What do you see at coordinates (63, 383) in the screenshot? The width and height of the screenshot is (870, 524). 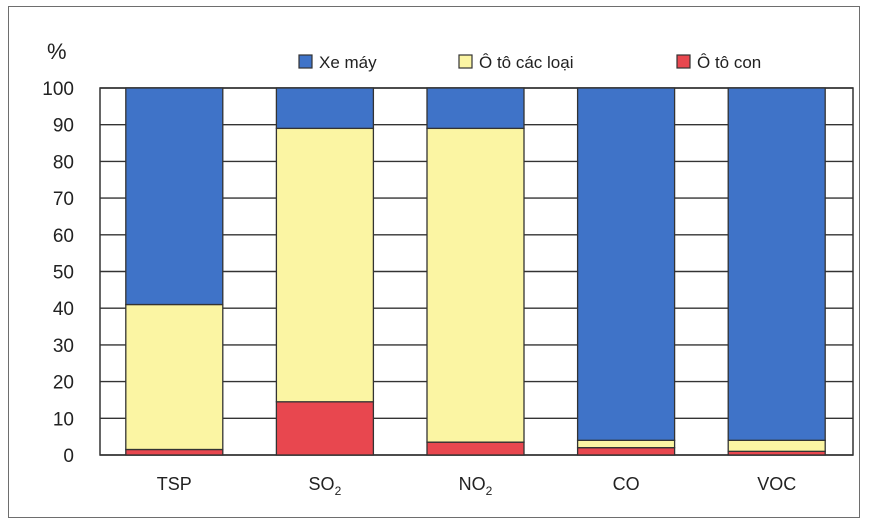 I see `y-tick-label: 20` at bounding box center [63, 383].